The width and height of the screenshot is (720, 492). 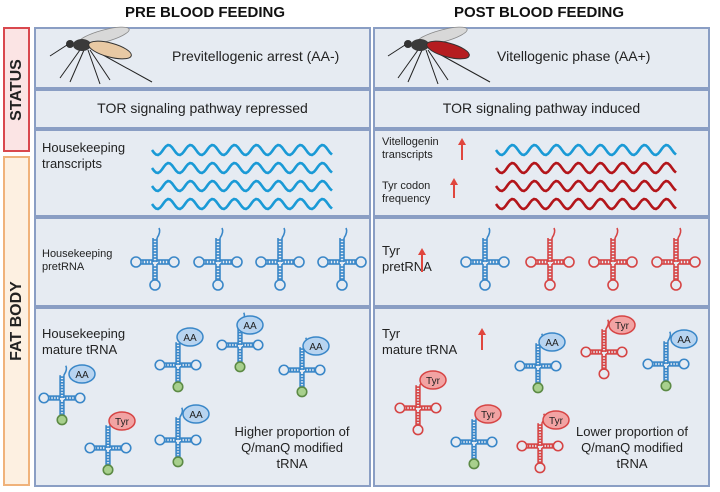 What do you see at coordinates (604, 349) in the screenshot?
I see `mature-trna-post-2-icon` at bounding box center [604, 349].